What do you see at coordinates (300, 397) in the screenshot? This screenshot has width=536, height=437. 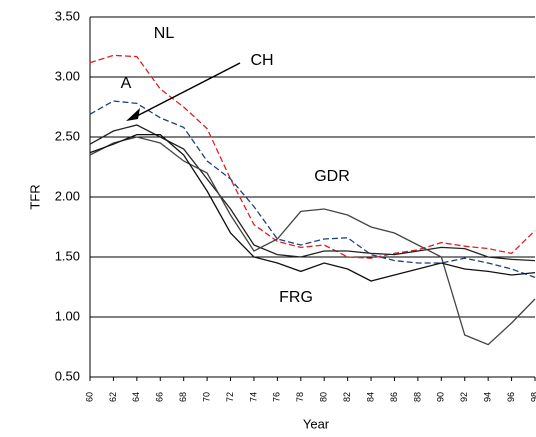 I see `x-tick-label: 78` at bounding box center [300, 397].